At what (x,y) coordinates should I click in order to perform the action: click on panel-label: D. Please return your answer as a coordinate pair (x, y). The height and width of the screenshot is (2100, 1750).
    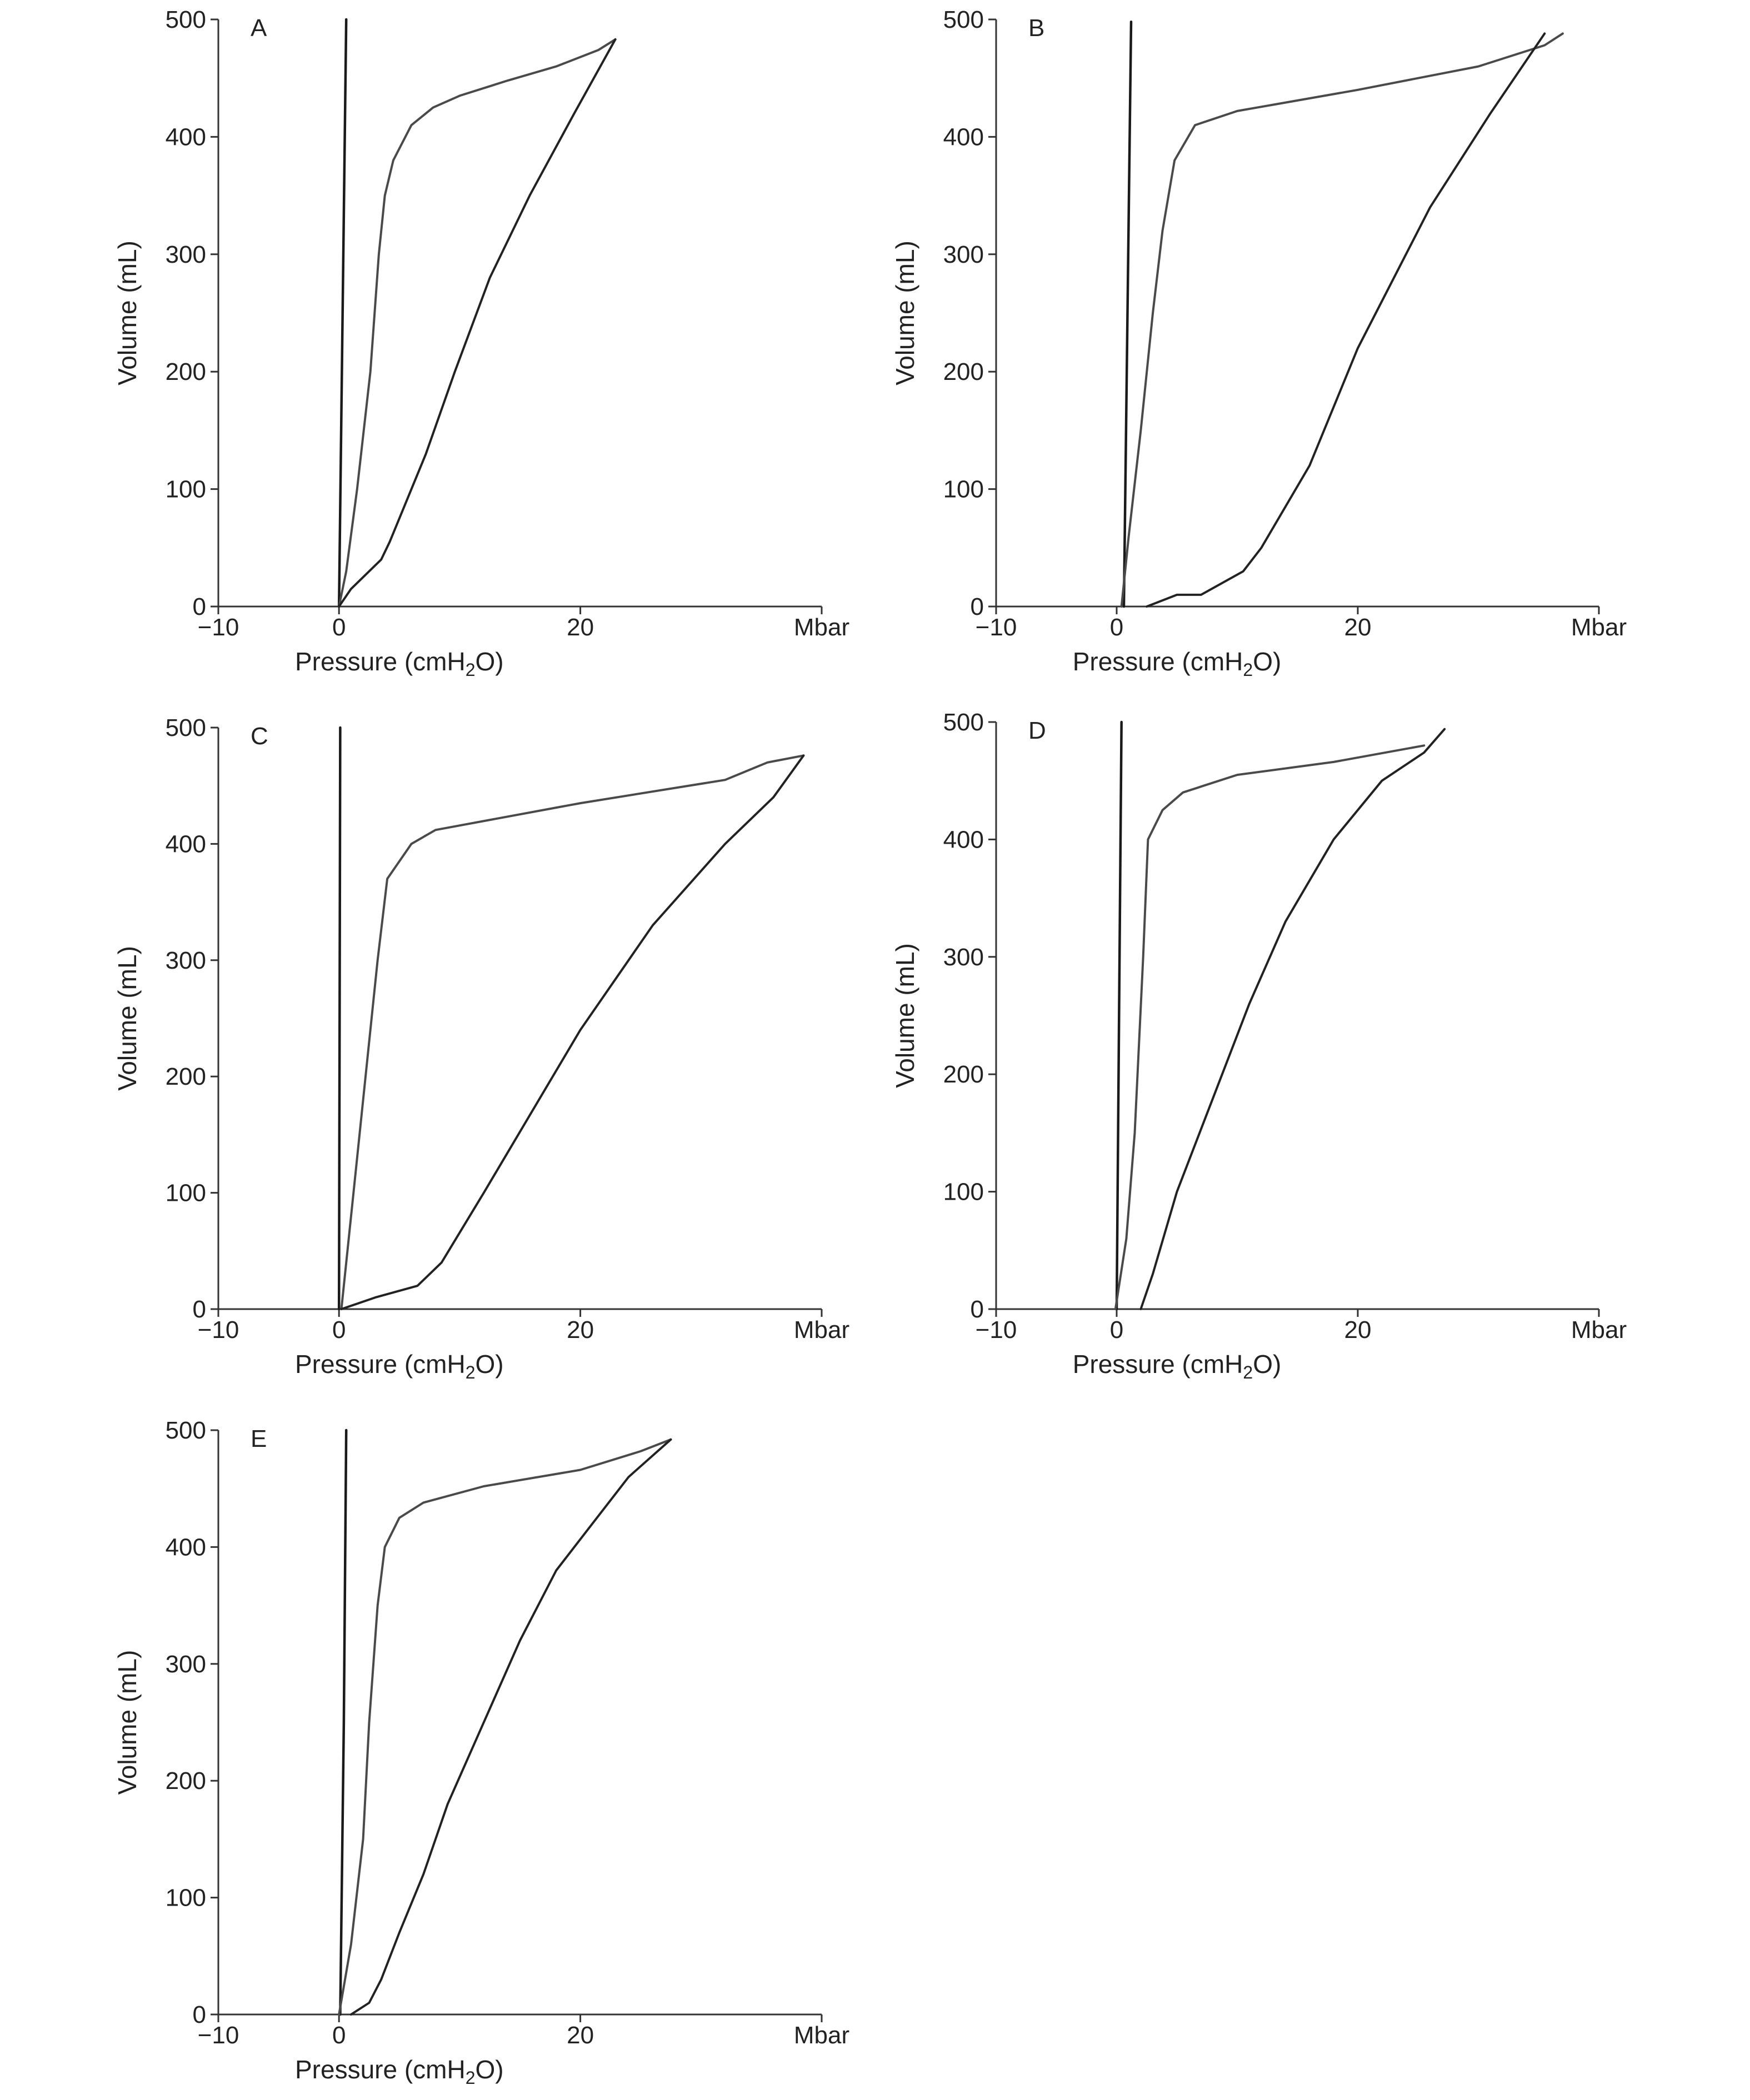
    Looking at the image, I should click on (1037, 730).